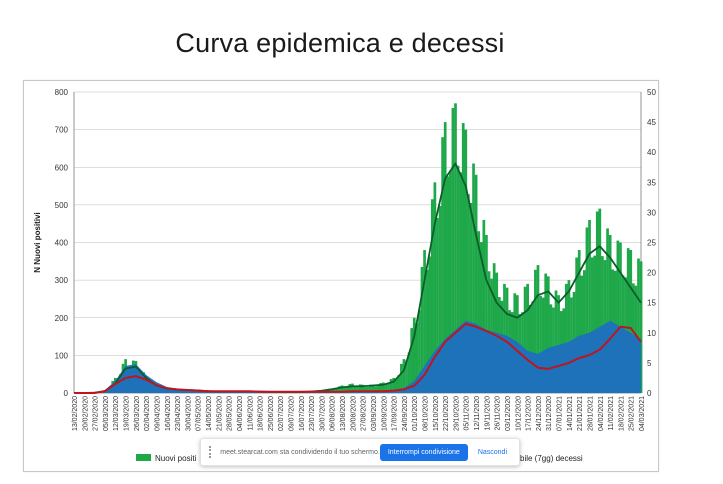  What do you see at coordinates (632, 413) in the screenshot?
I see `x-tick-label: 25/02/2021` at bounding box center [632, 413].